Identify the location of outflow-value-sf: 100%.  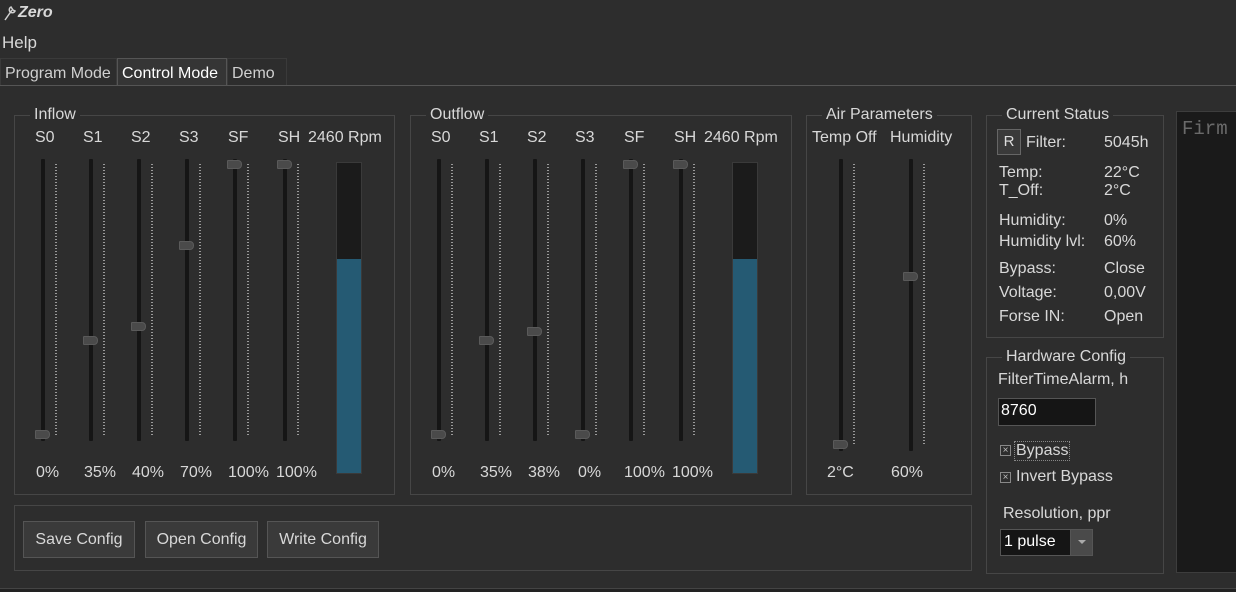
(644, 472).